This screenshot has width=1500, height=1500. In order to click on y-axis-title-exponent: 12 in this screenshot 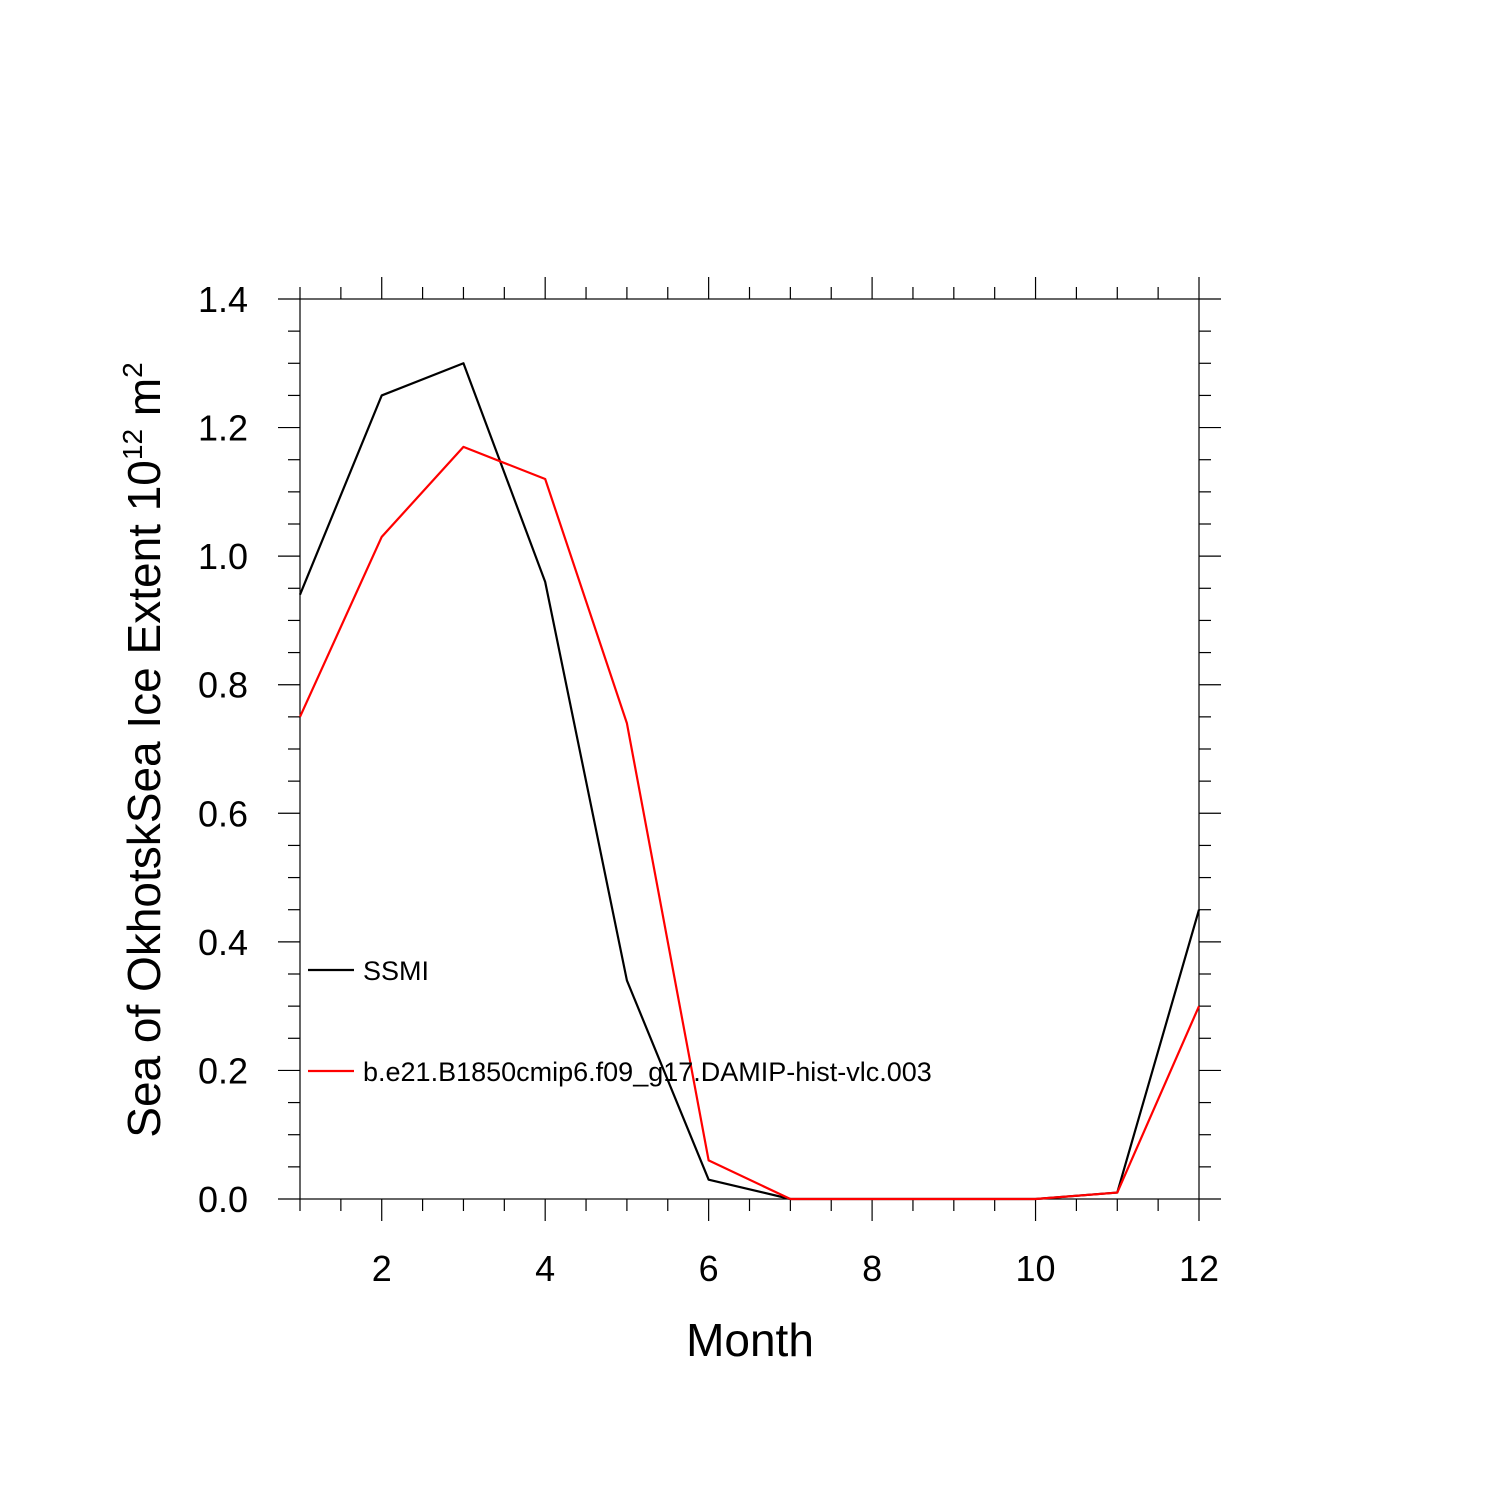, I will do `click(132, 444)`.